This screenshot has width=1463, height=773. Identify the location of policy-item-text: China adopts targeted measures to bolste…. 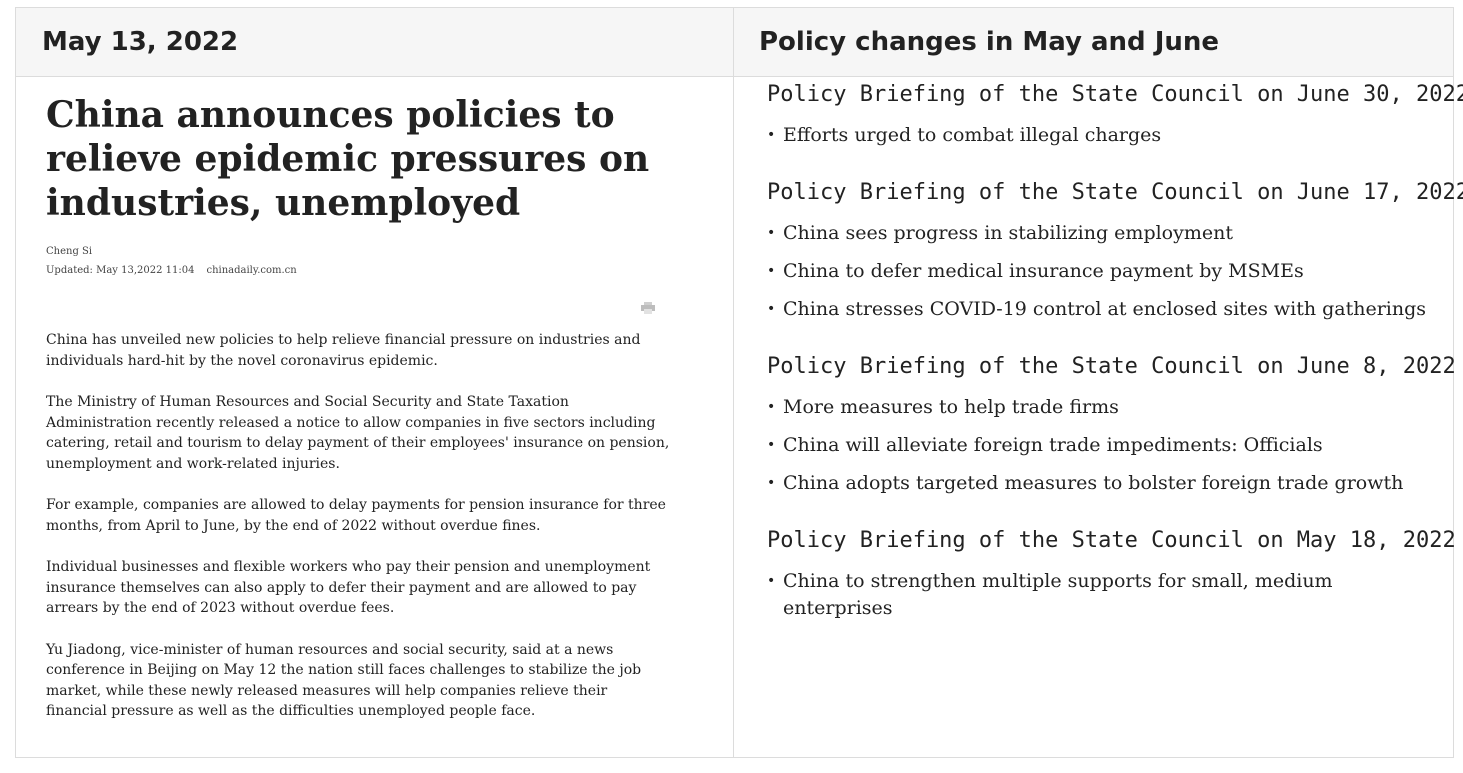
(1093, 483).